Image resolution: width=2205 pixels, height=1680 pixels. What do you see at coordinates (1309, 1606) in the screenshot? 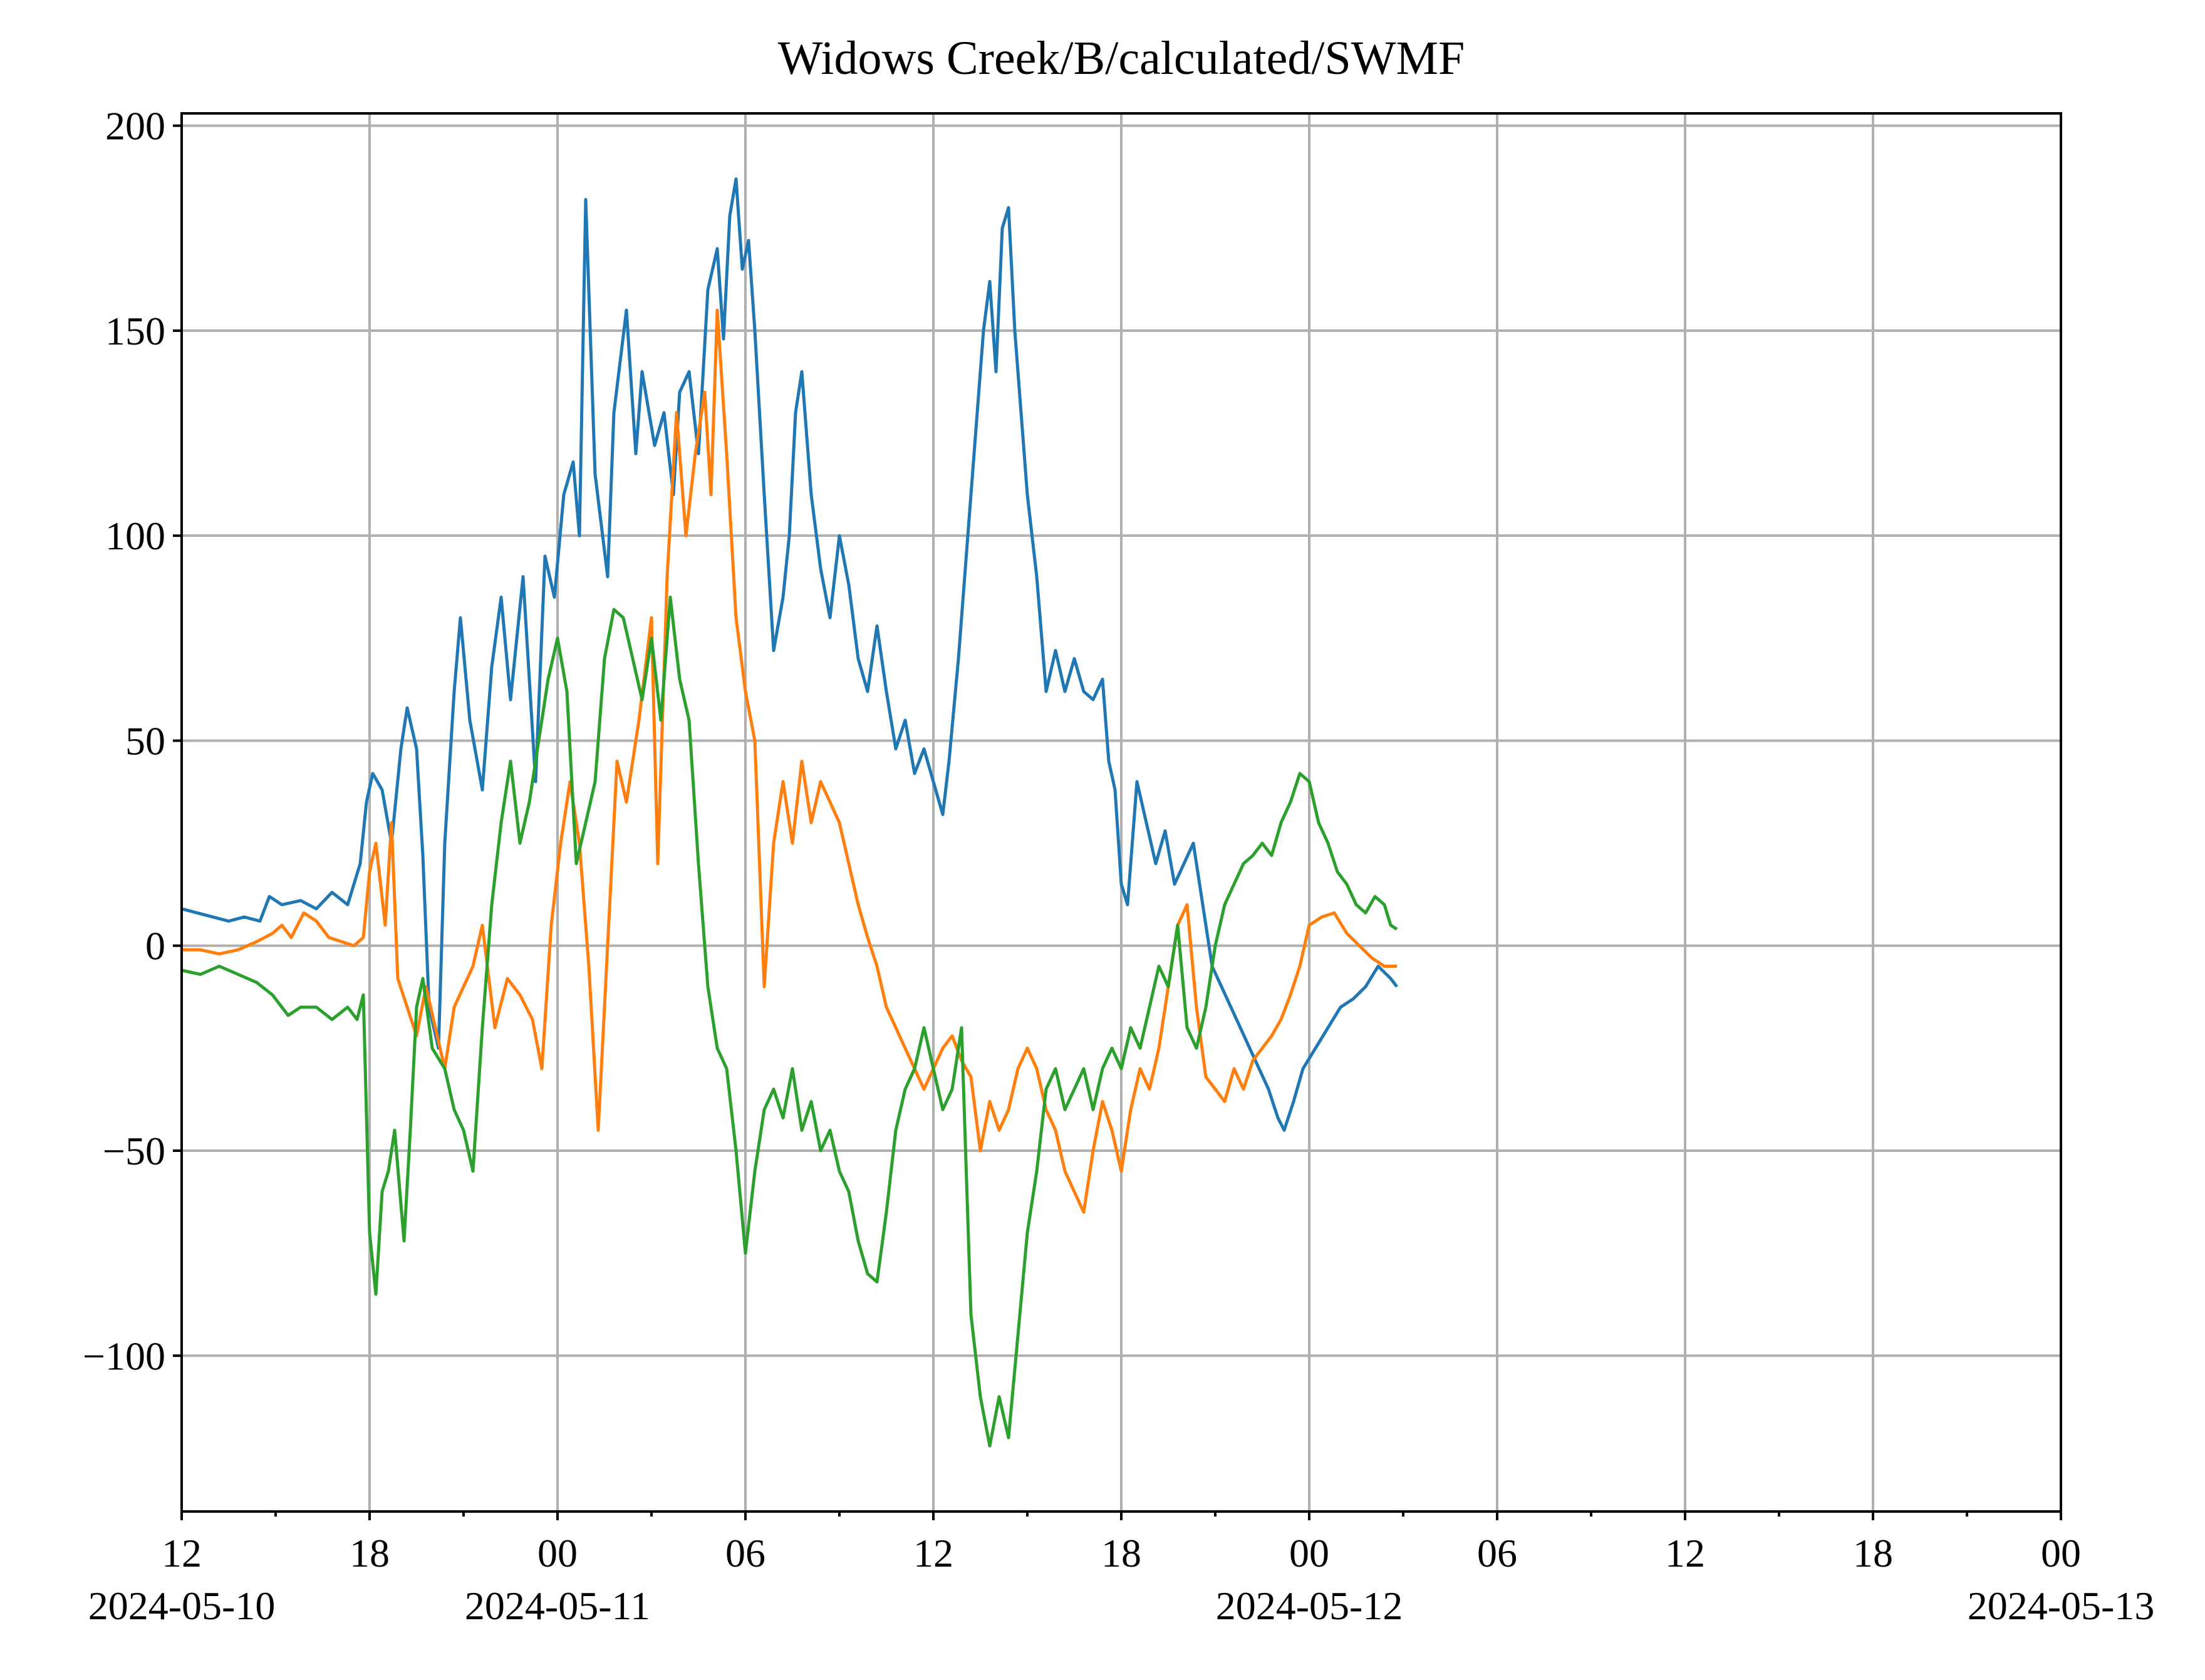
I see `x-date-label: 2024-05-12` at bounding box center [1309, 1606].